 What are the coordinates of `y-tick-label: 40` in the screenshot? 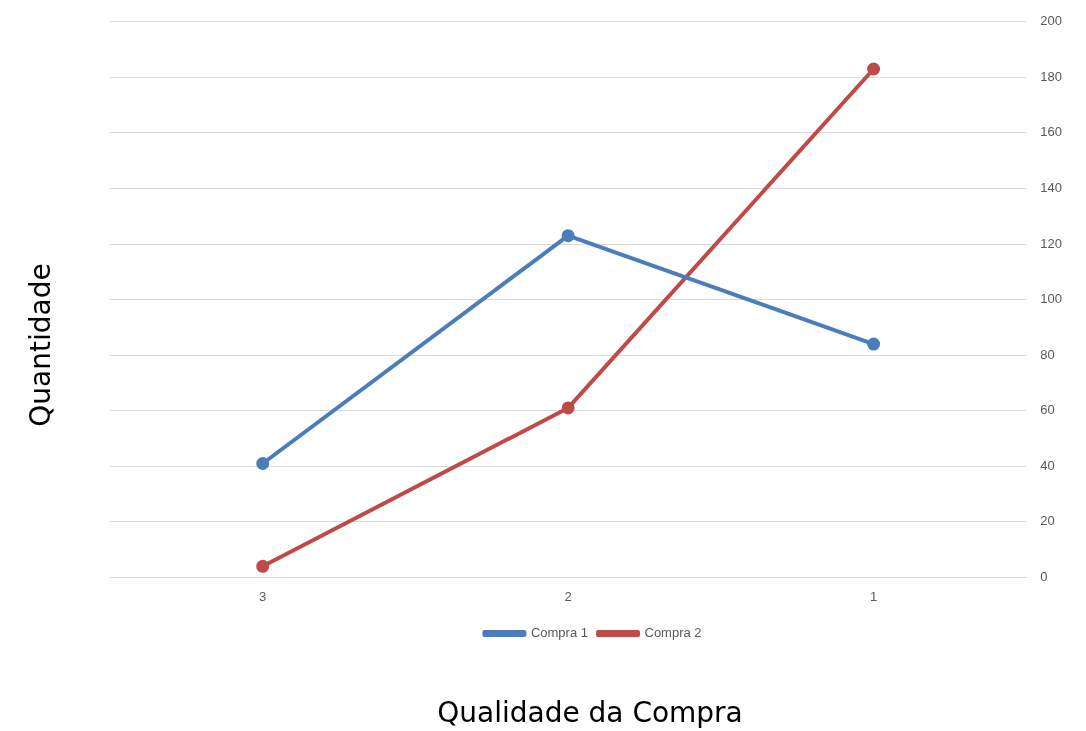 It's located at (1047, 465).